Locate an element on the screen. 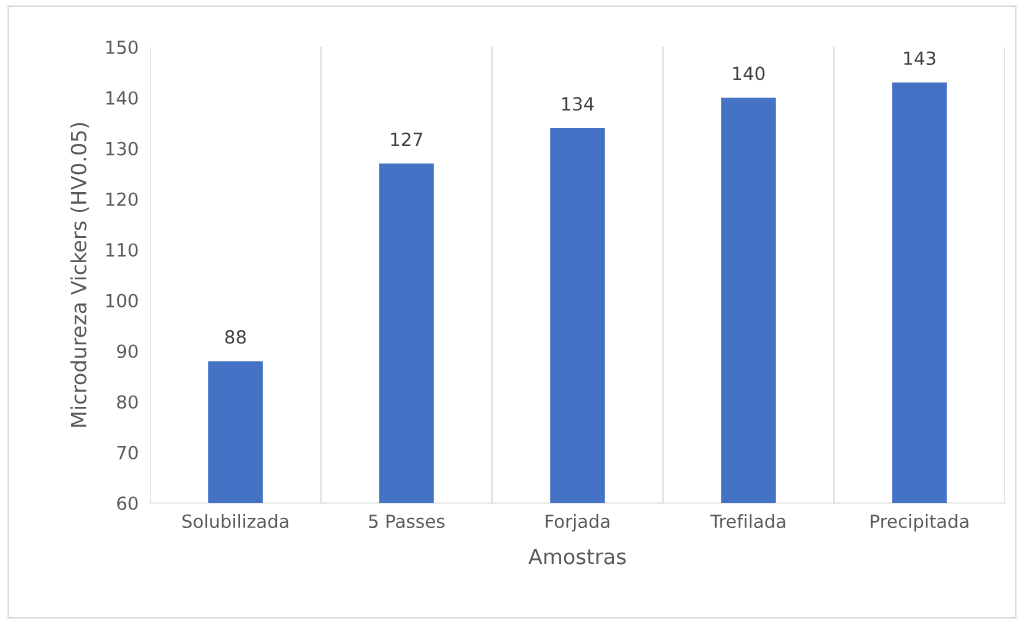  y-tick-label: 140 is located at coordinates (122, 98).